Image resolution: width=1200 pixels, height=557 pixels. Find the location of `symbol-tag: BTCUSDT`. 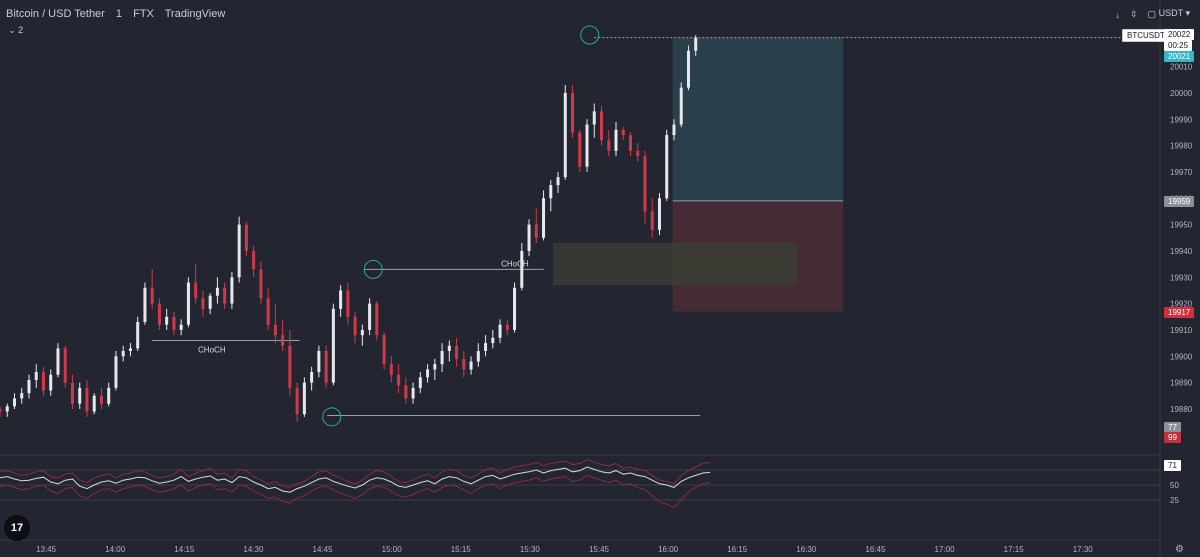

symbol-tag: BTCUSDT is located at coordinates (1146, 35).